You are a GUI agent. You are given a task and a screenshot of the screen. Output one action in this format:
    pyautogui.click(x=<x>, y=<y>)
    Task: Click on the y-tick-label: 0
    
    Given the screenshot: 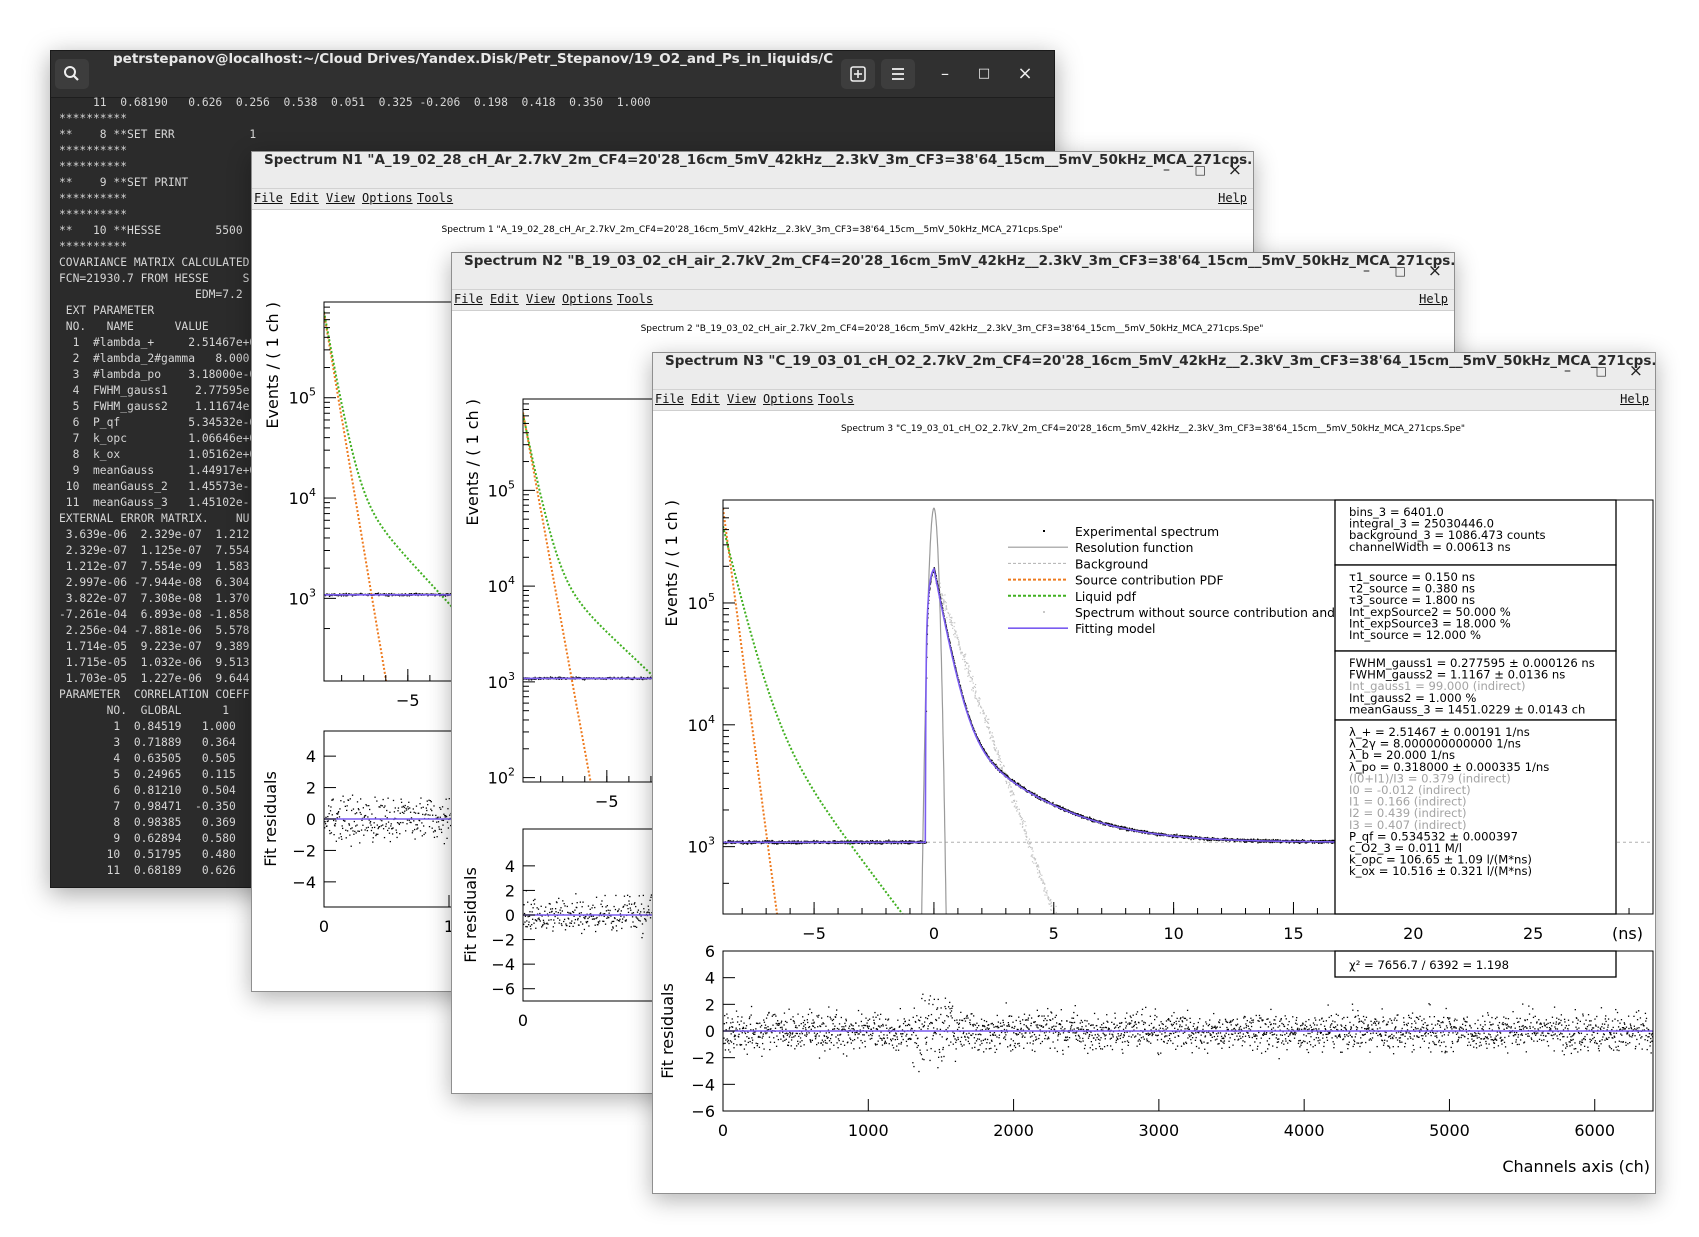 What is the action you would take?
    pyautogui.click(x=510, y=915)
    